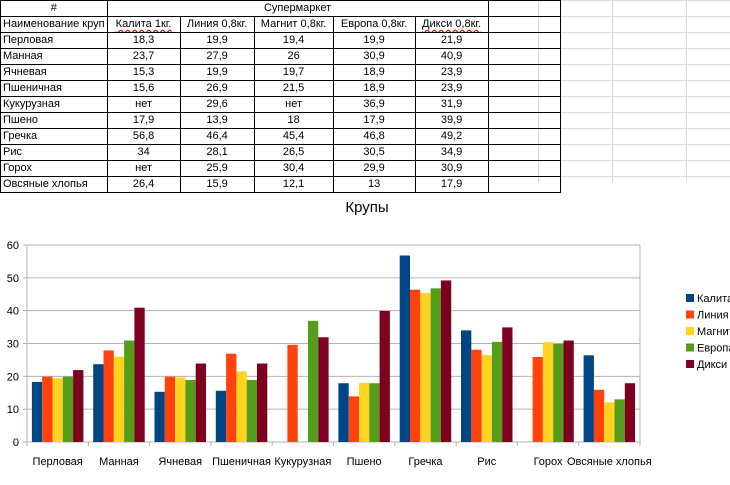  What do you see at coordinates (451, 24) in the screenshot?
I see `shop-header: Дикси 0,8кг.` at bounding box center [451, 24].